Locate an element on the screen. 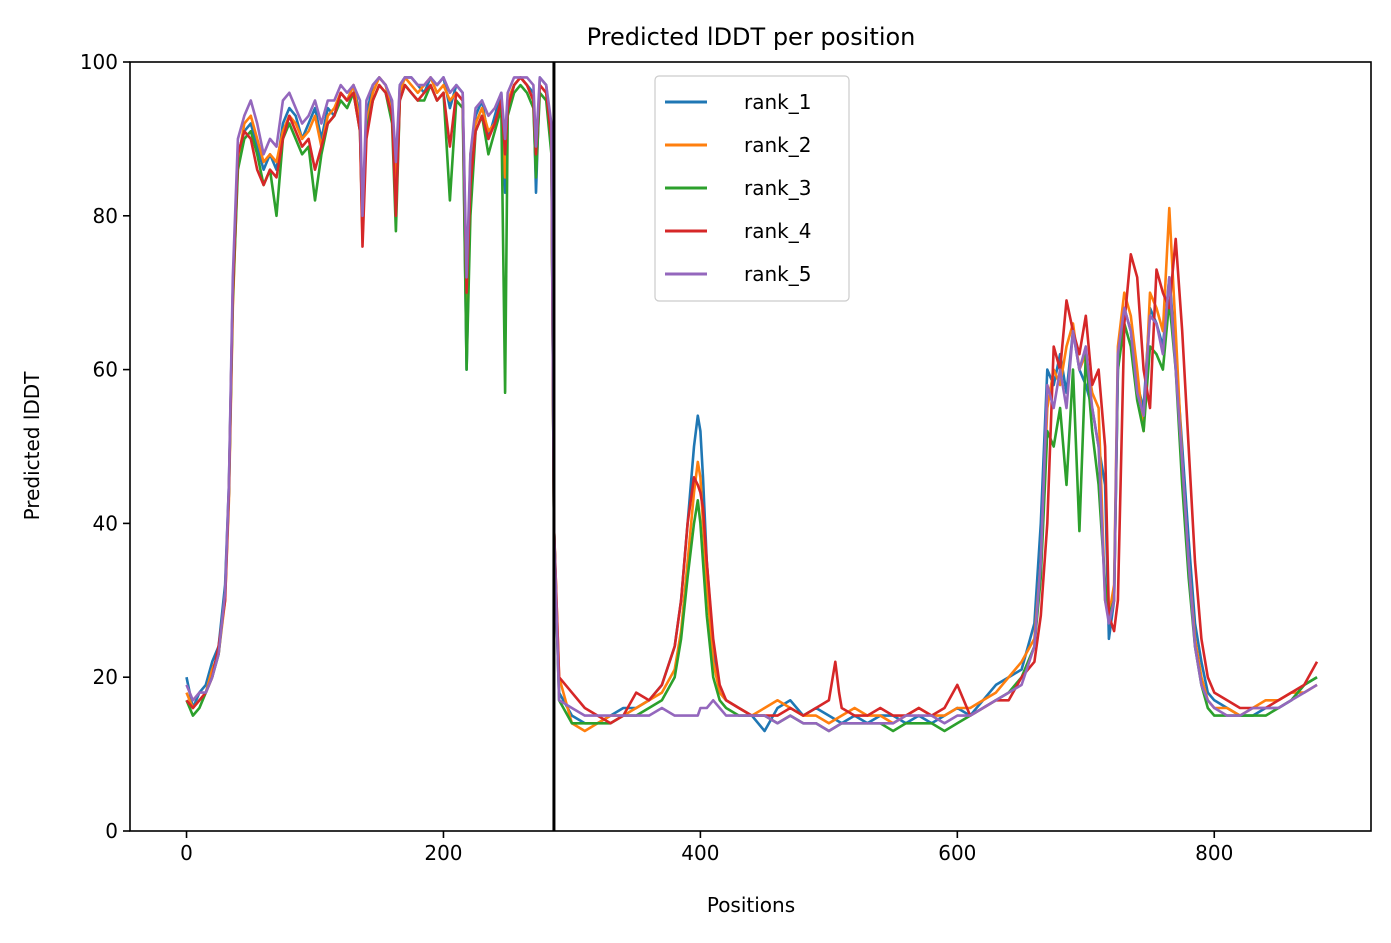  y-tick-label-2: 40 is located at coordinates (105, 523).